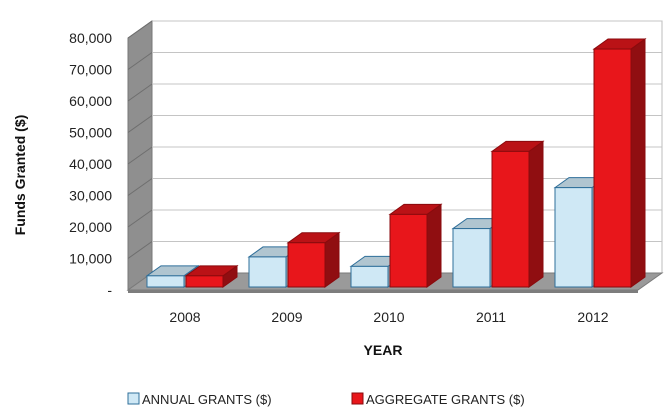 The image size is (669, 417). I want to click on bar-annual-2011, so click(471, 258).